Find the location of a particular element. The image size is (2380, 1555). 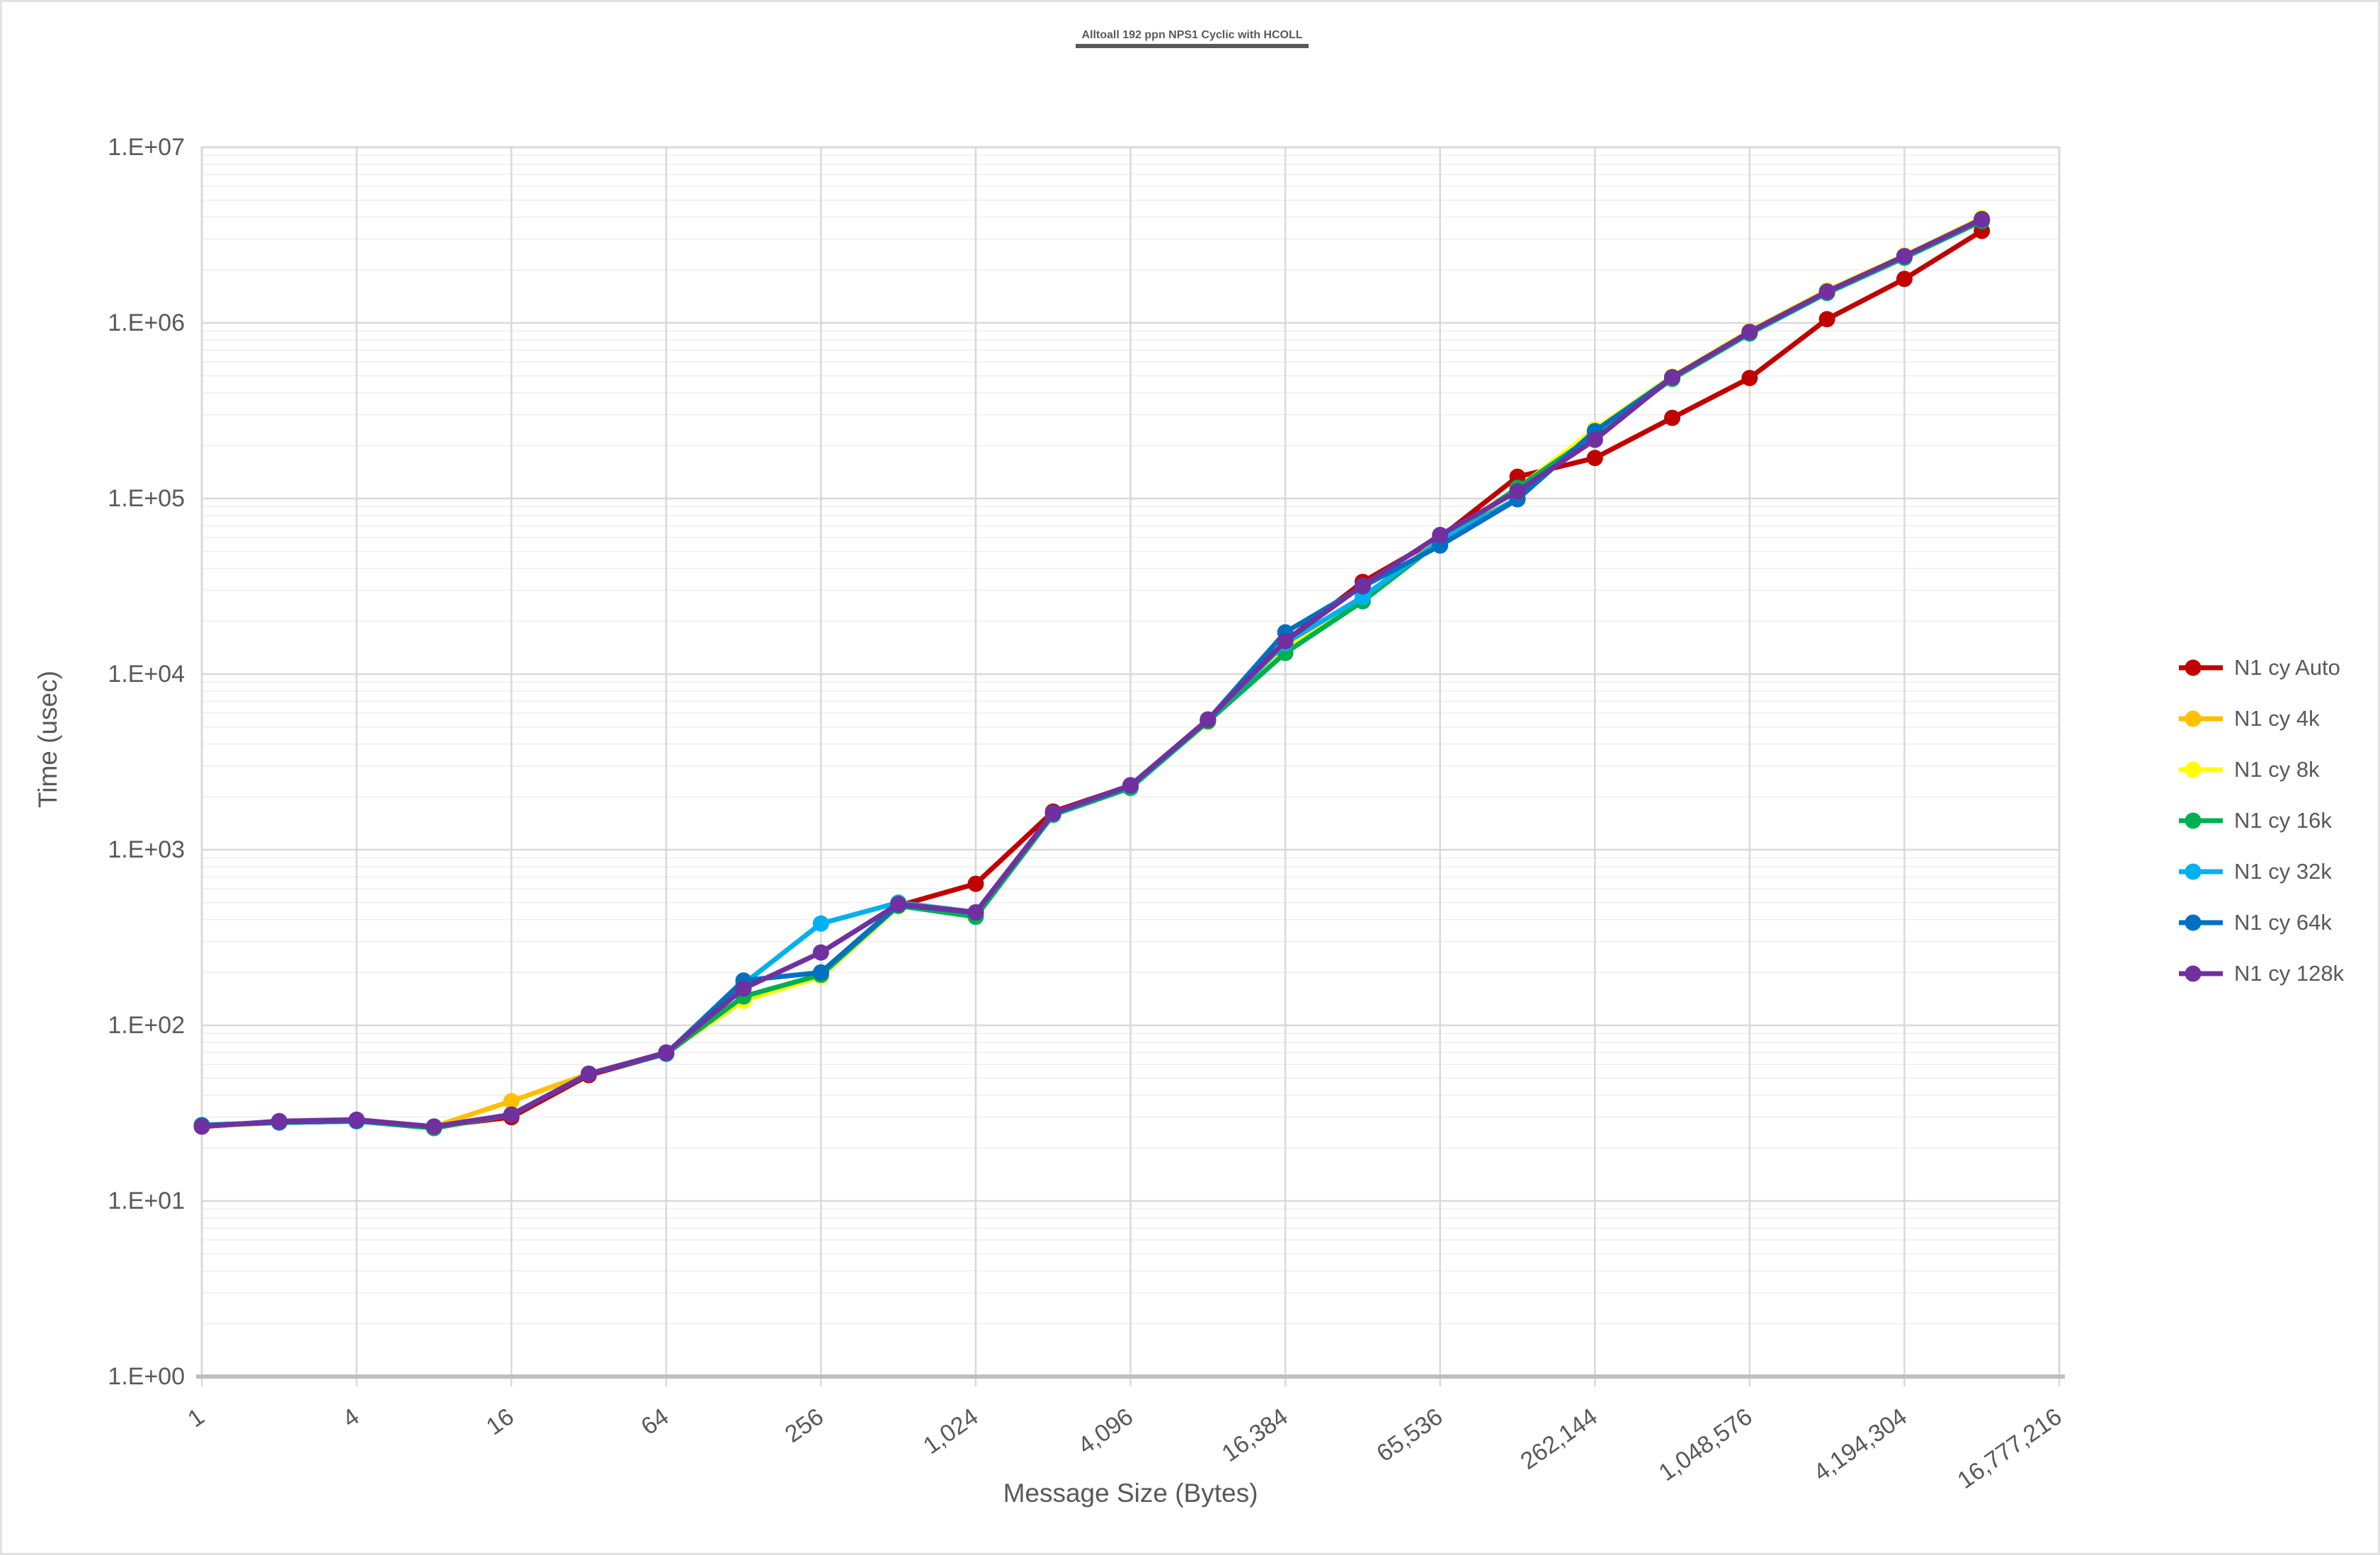

legend-item-n1-cy-auto: N1 cy Auto is located at coordinates (2258, 668).